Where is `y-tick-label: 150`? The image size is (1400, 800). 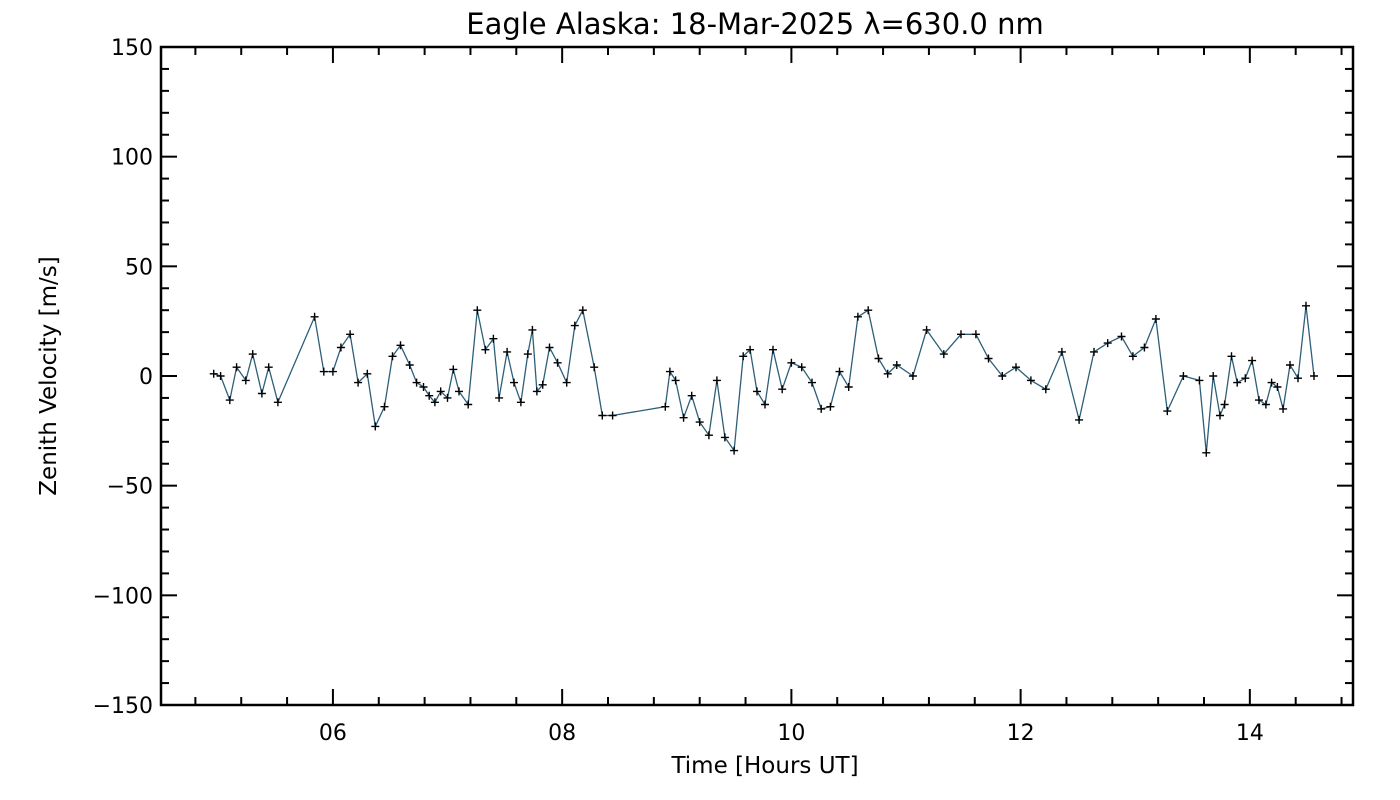 y-tick-label: 150 is located at coordinates (132, 48).